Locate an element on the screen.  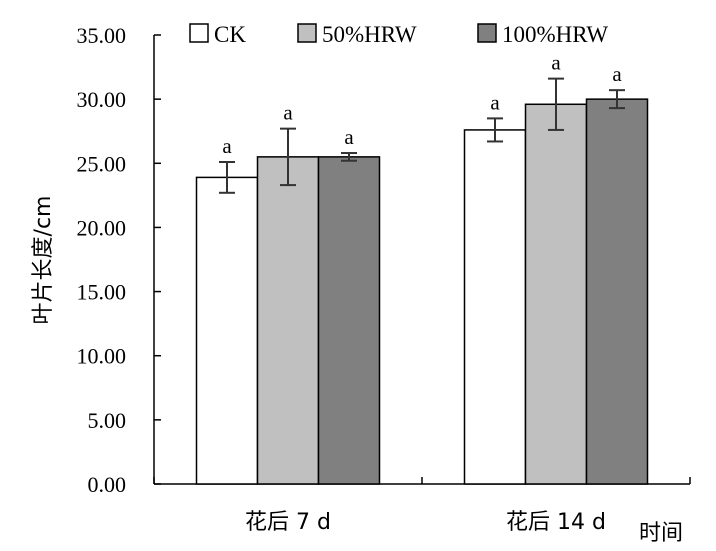
y-tick-label: 15.00 is located at coordinates (102, 292).